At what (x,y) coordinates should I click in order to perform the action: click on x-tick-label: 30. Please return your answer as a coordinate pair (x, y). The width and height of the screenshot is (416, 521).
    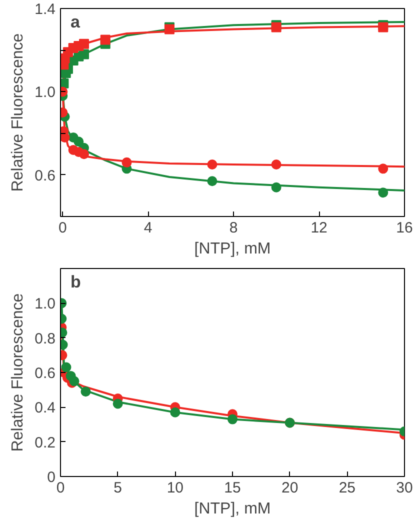
    Looking at the image, I should click on (404, 488).